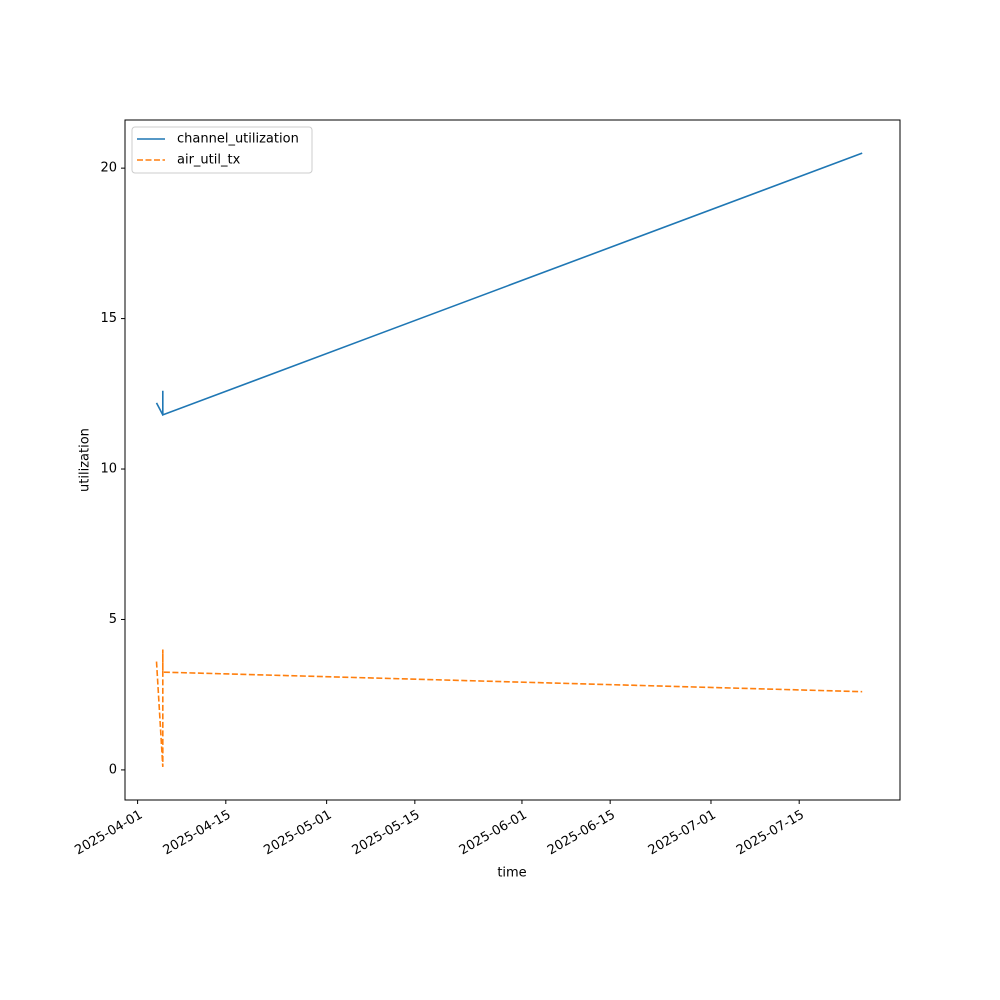 This screenshot has height=1000, width=1000. I want to click on x-tick-label: 2025-06-15, so click(581, 833).